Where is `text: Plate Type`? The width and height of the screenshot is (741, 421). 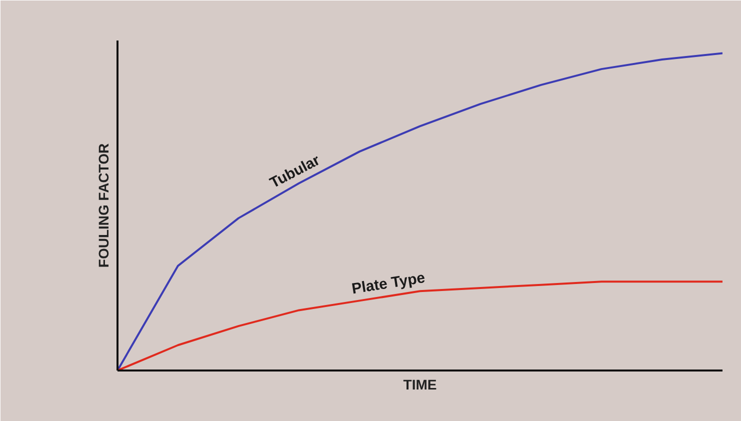 text: Plate Type is located at coordinates (388, 283).